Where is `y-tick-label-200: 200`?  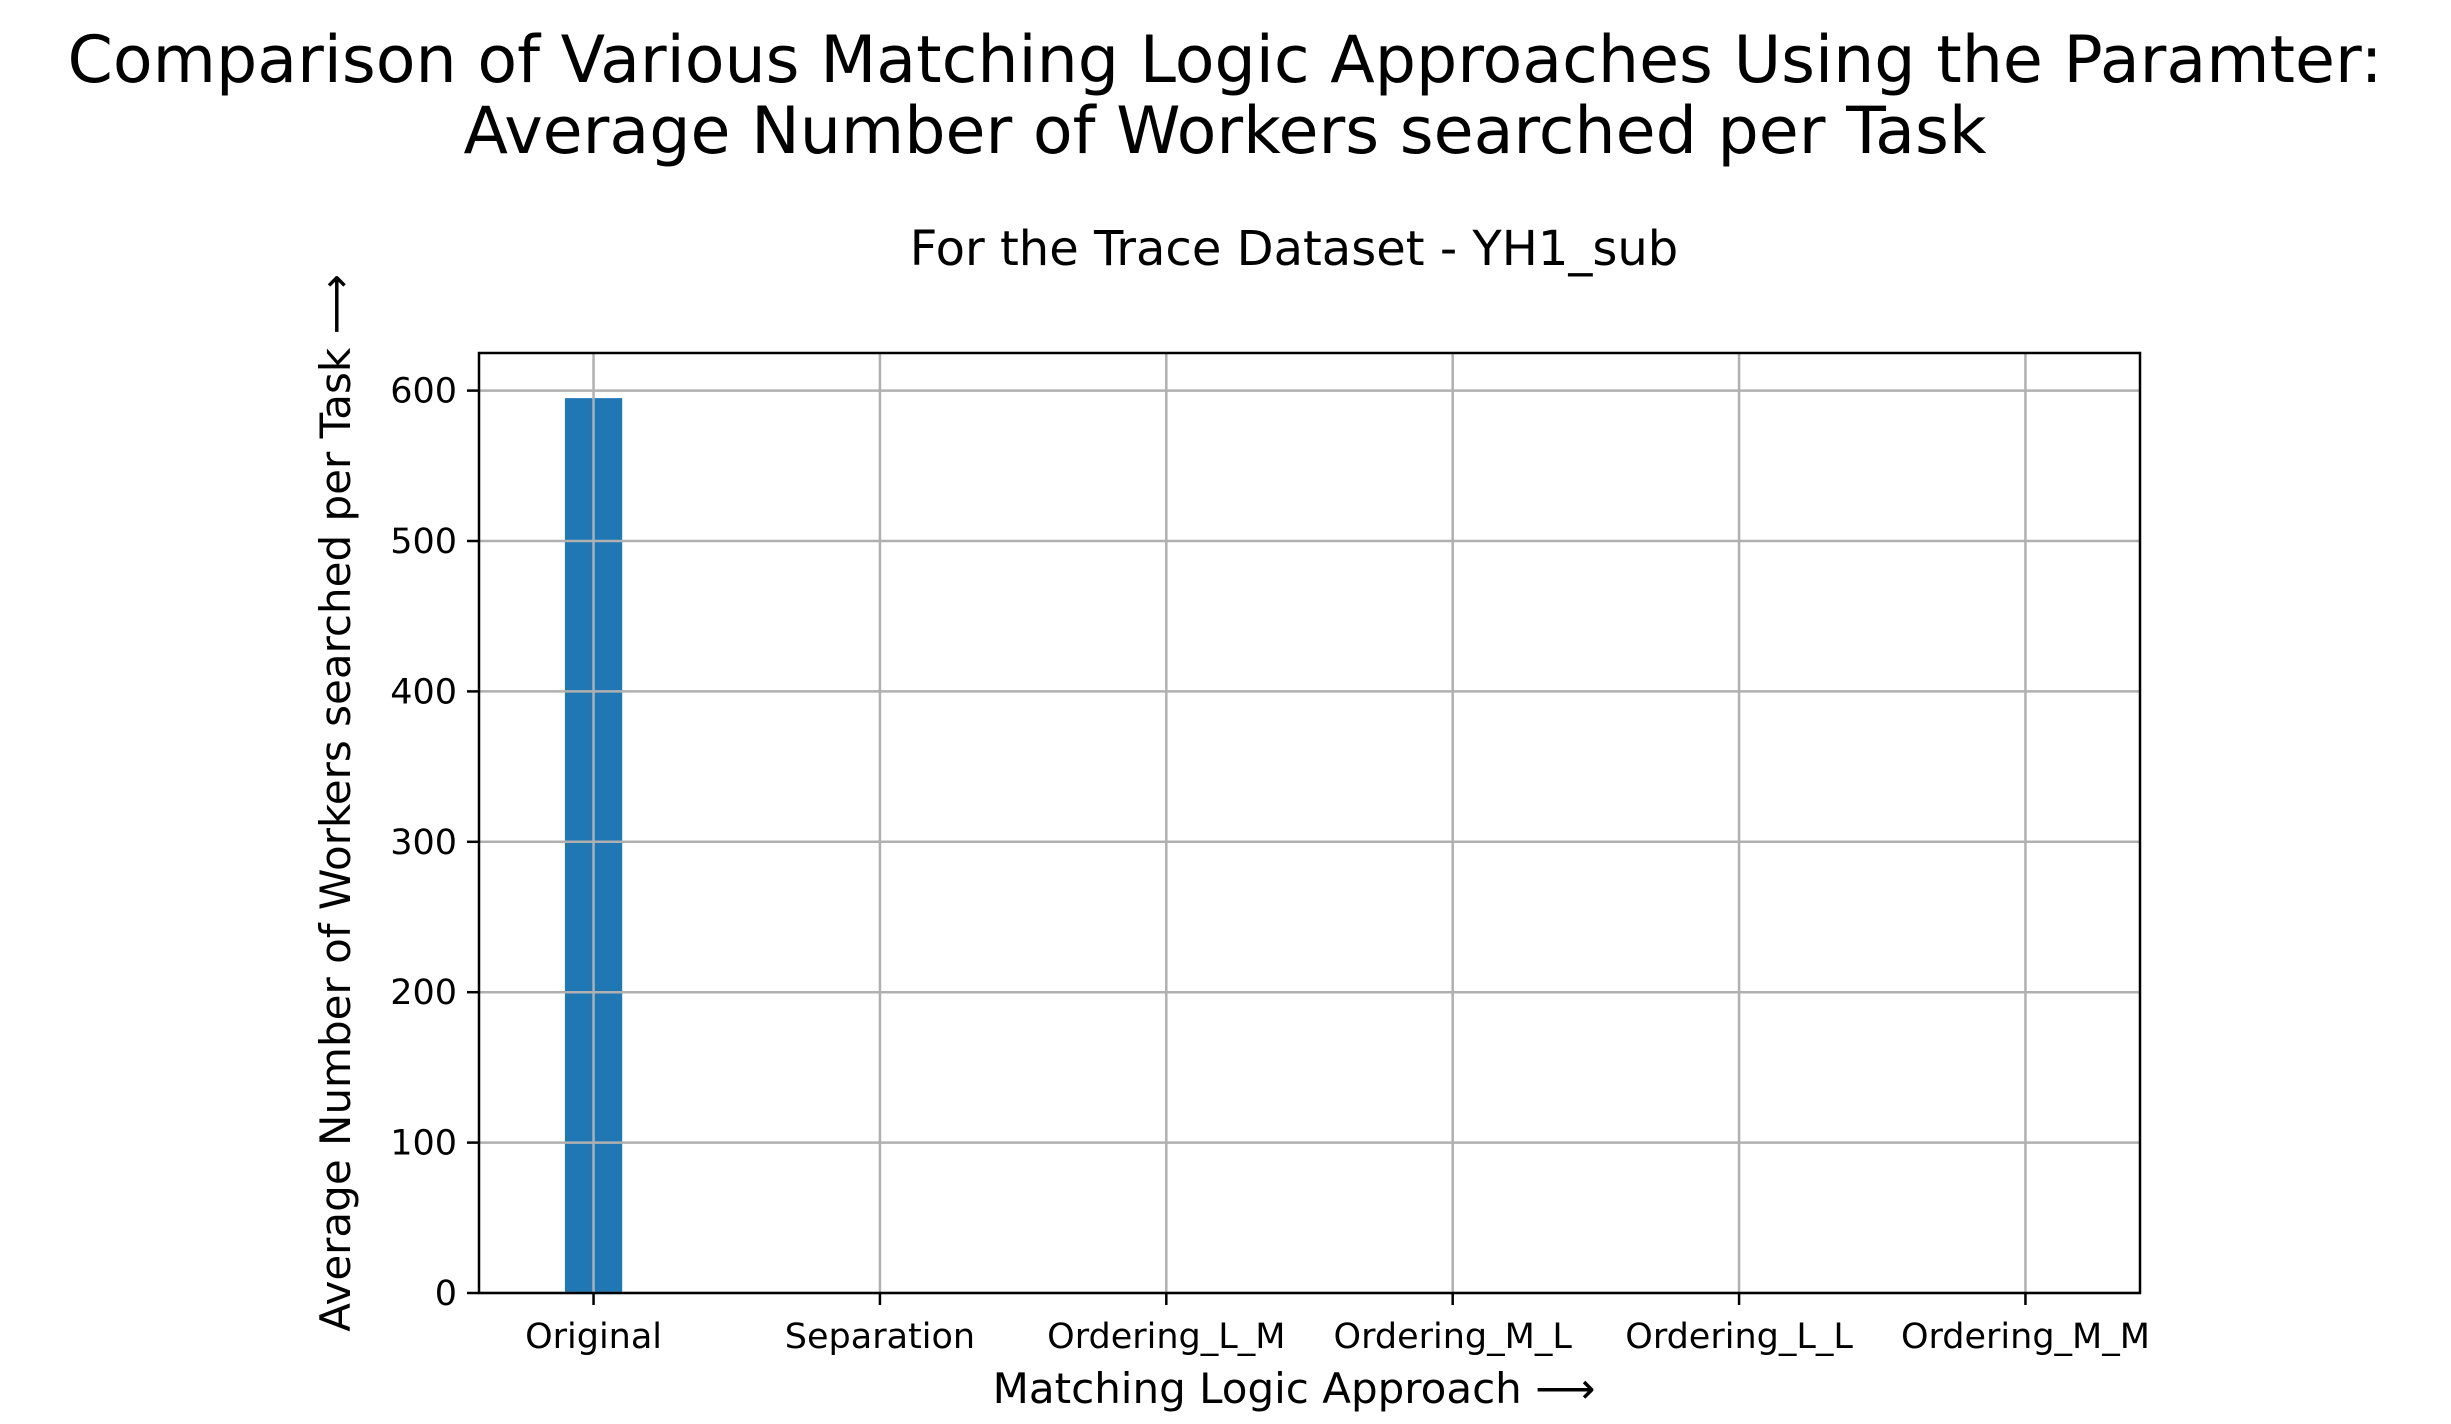 y-tick-label-200: 200 is located at coordinates (423, 993).